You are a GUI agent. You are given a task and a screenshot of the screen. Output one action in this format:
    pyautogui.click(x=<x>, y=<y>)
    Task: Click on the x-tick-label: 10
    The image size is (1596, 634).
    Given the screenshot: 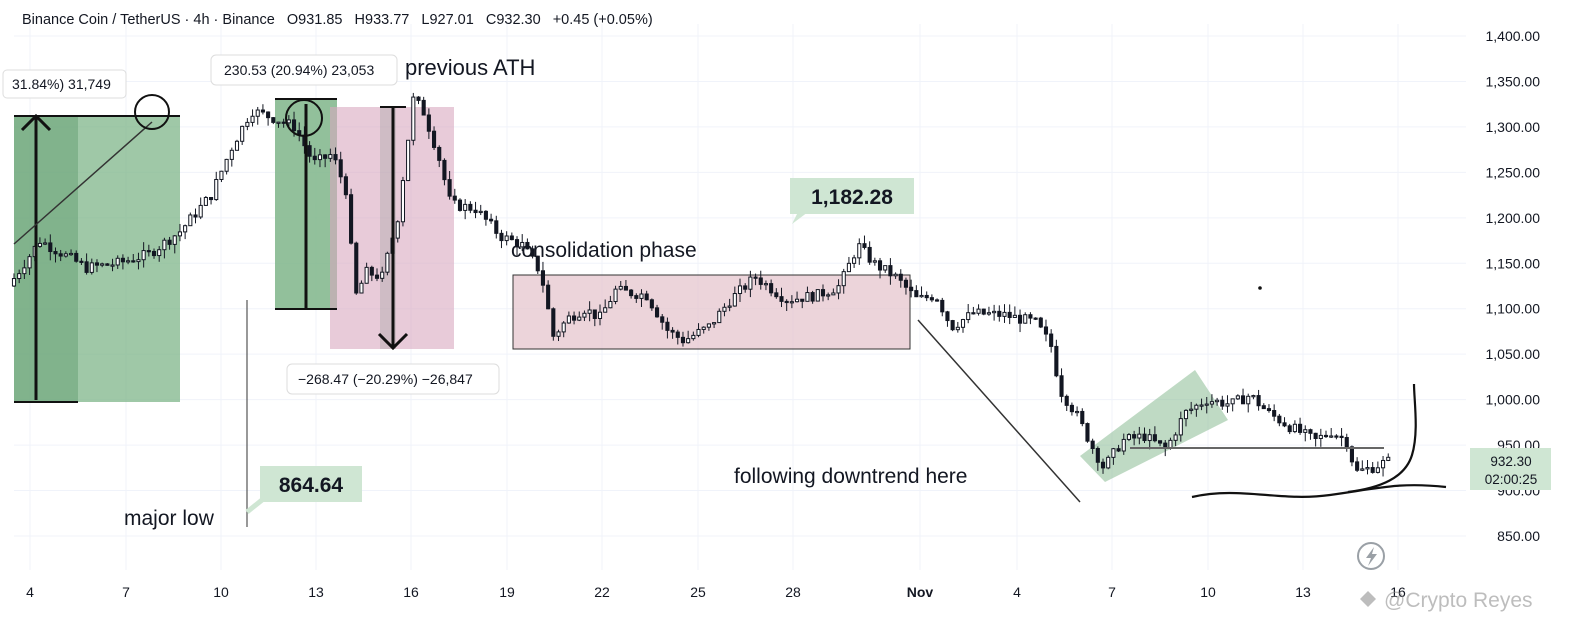 What is the action you would take?
    pyautogui.click(x=221, y=592)
    